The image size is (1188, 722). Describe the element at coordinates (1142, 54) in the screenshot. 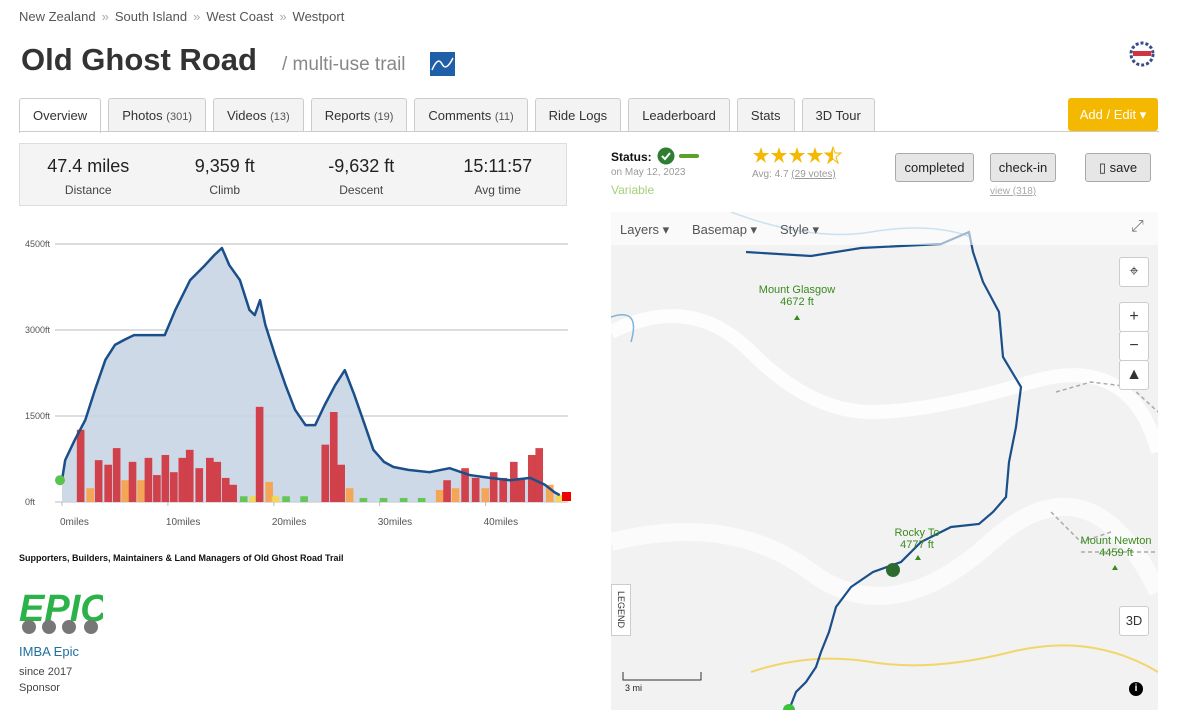

I see `site-logo` at that location.